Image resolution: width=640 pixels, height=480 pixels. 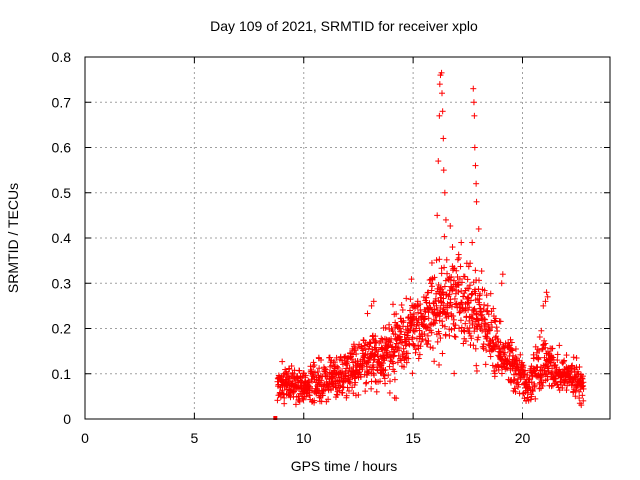 I want to click on y-tick-label: 0.7, so click(x=62, y=102).